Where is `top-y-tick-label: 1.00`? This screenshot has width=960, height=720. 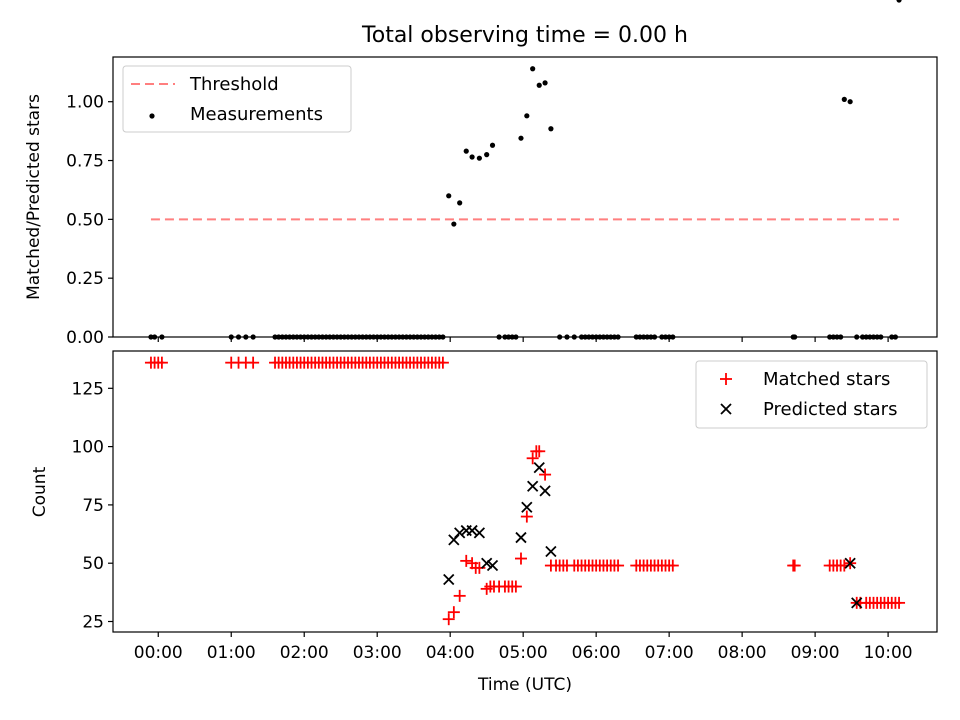 top-y-tick-label: 1.00 is located at coordinates (85, 103).